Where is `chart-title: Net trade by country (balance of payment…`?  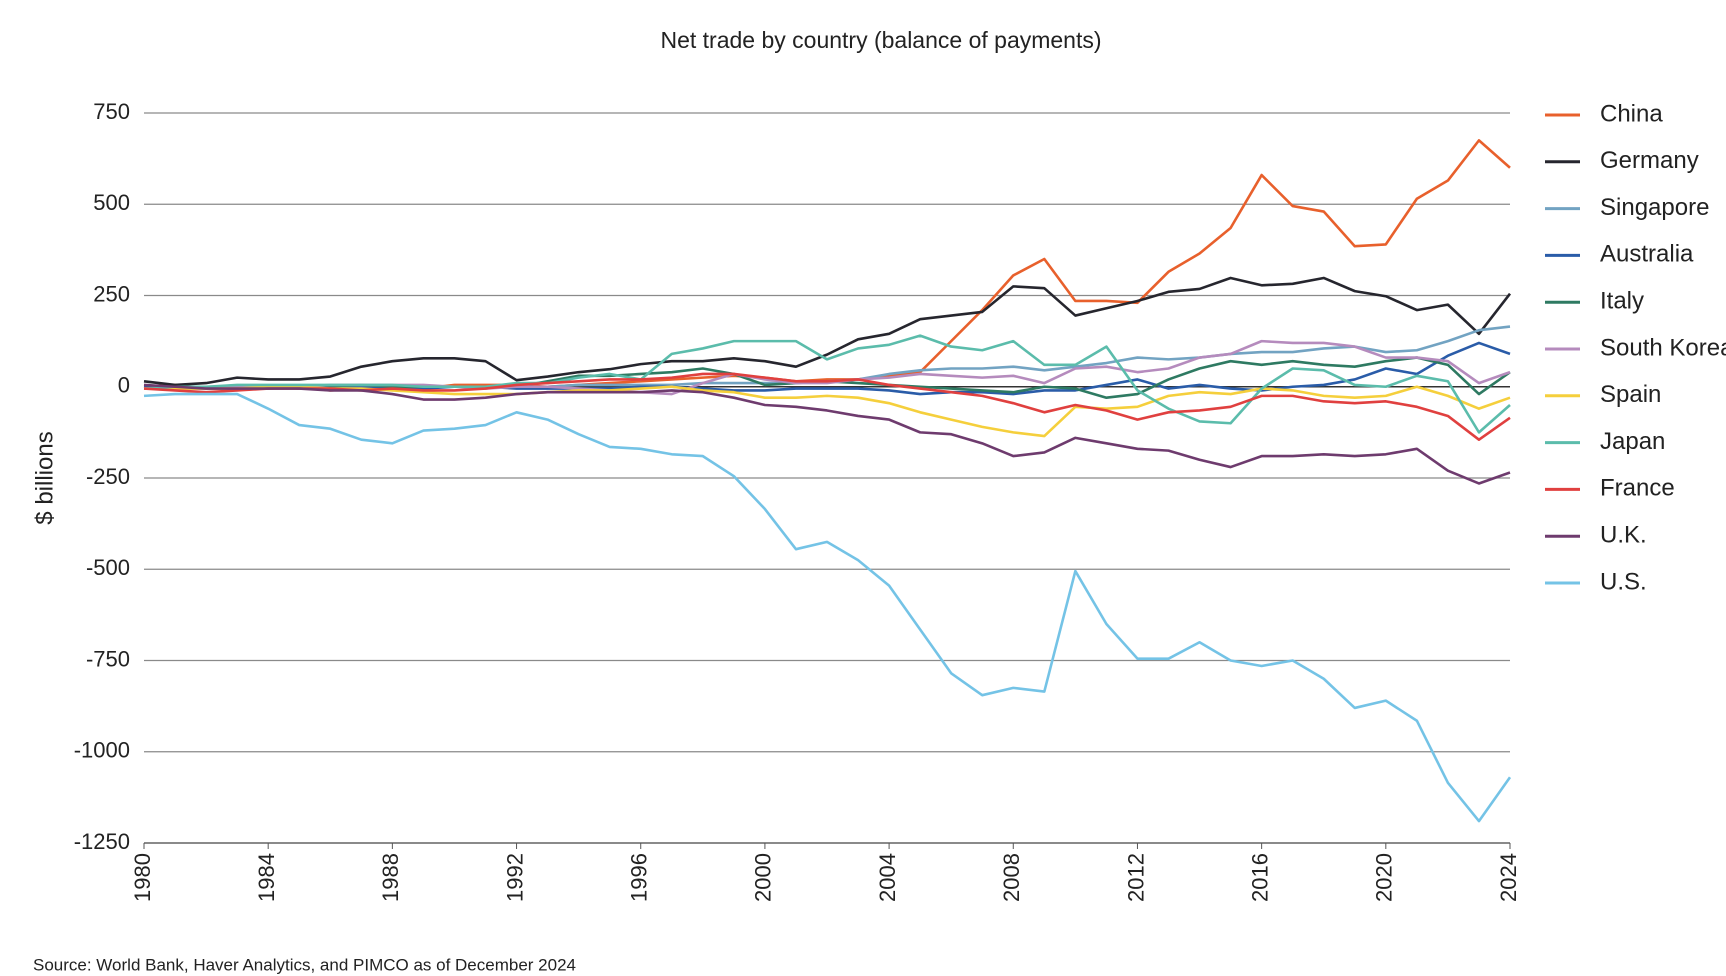
chart-title: Net trade by country (balance of payment… is located at coordinates (880, 40).